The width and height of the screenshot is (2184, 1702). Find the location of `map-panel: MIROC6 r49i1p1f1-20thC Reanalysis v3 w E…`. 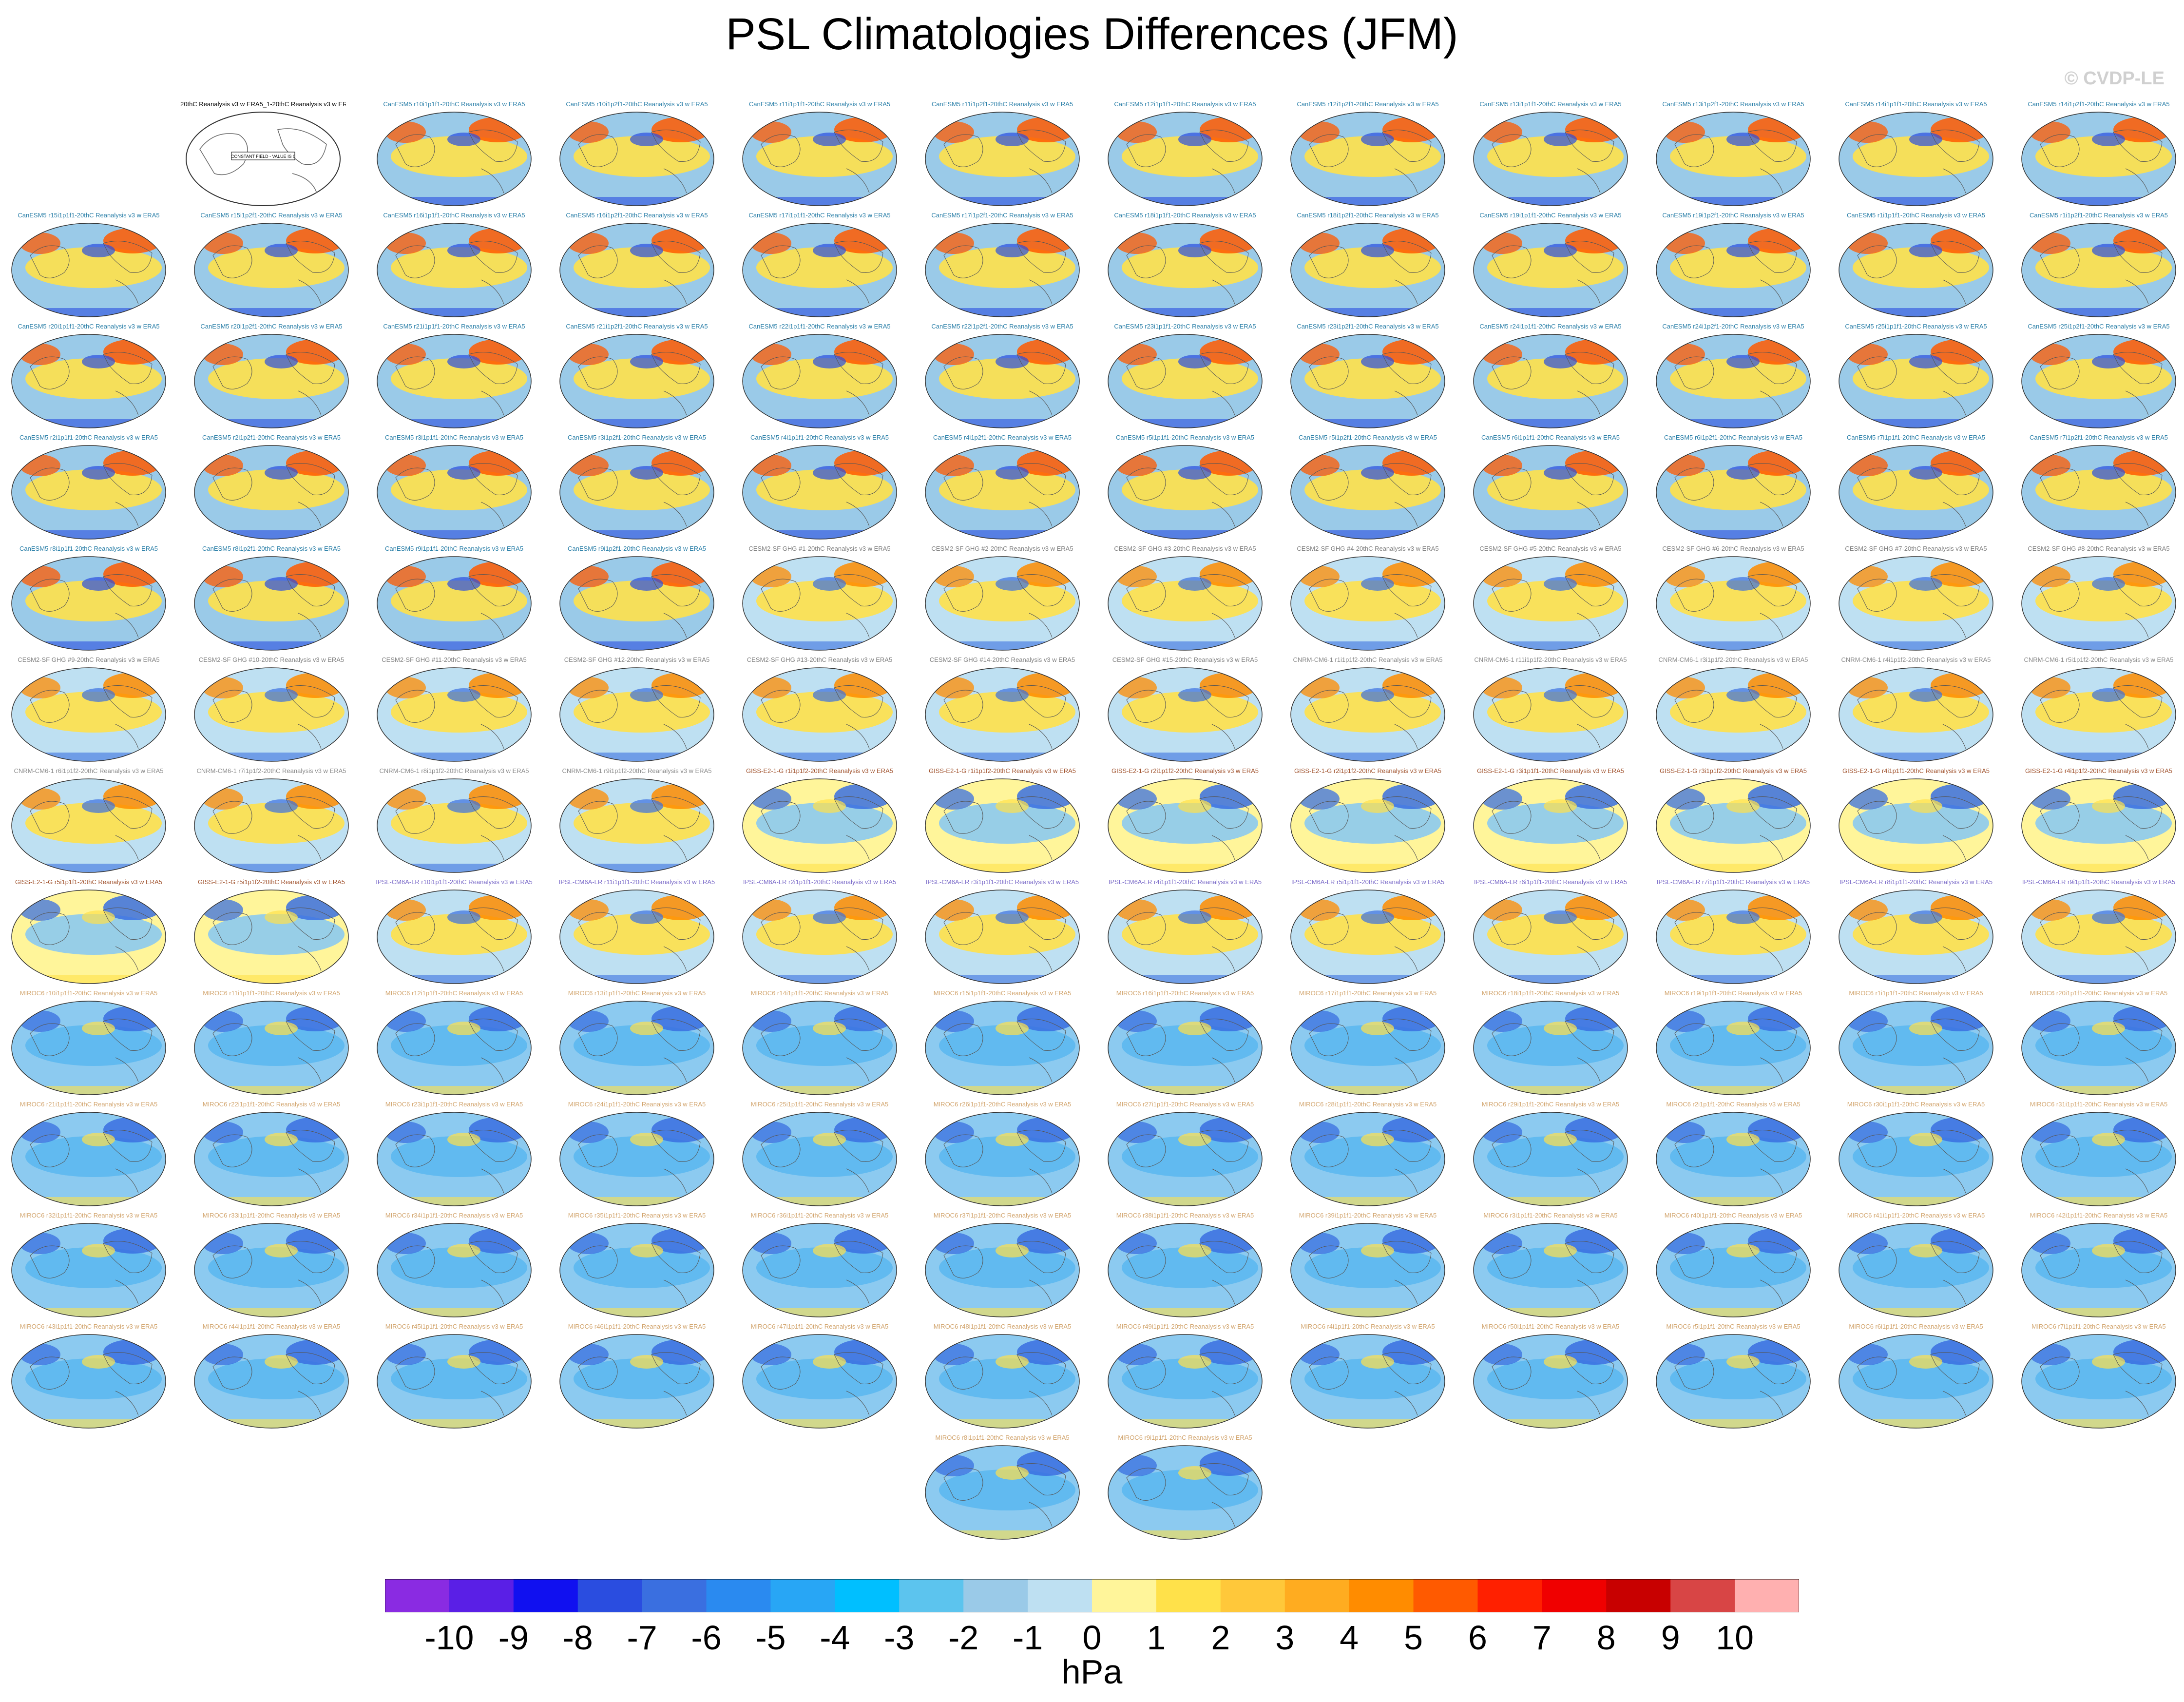

map-panel: MIROC6 r49i1p1f1-20thC Reanalysis v3 w E… is located at coordinates (1185, 1378).